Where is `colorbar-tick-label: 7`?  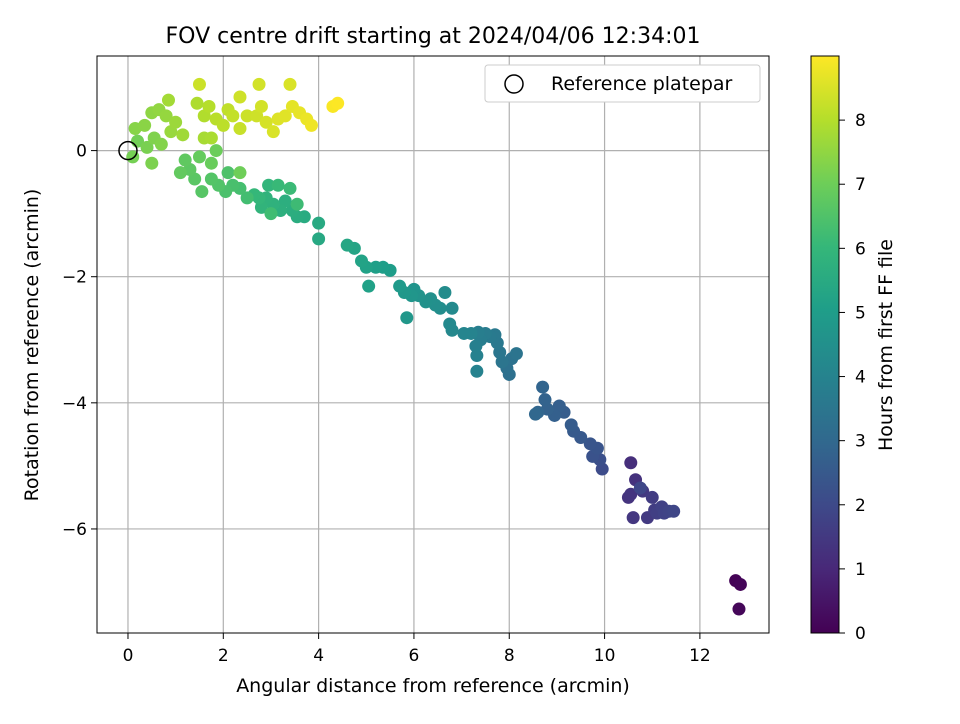
colorbar-tick-label: 7 is located at coordinates (860, 185).